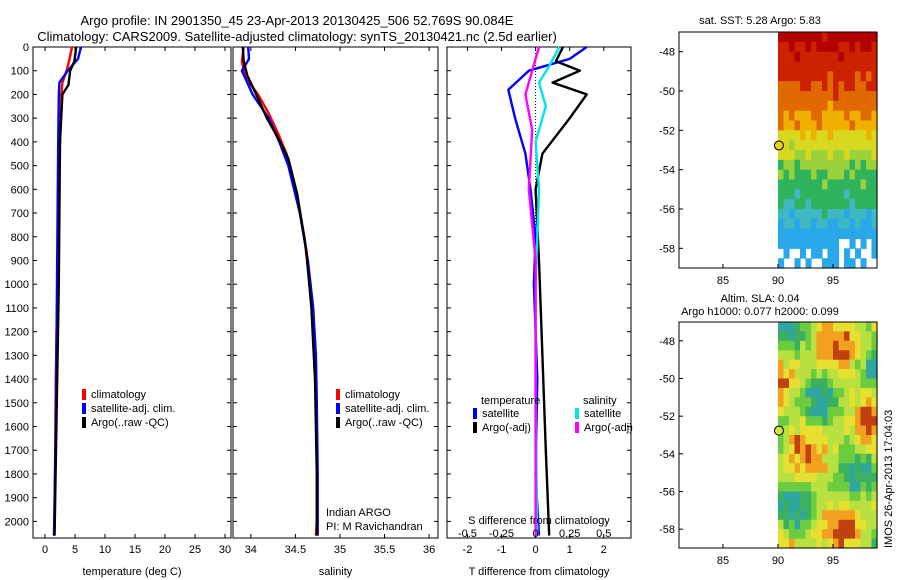 This screenshot has height=580, width=900. Describe the element at coordinates (338, 408) in the screenshot. I see `legend-swatch` at that location.